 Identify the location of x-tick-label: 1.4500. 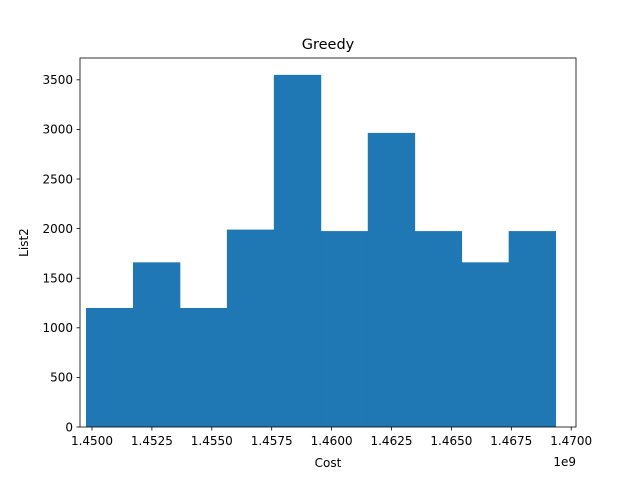
(92, 441).